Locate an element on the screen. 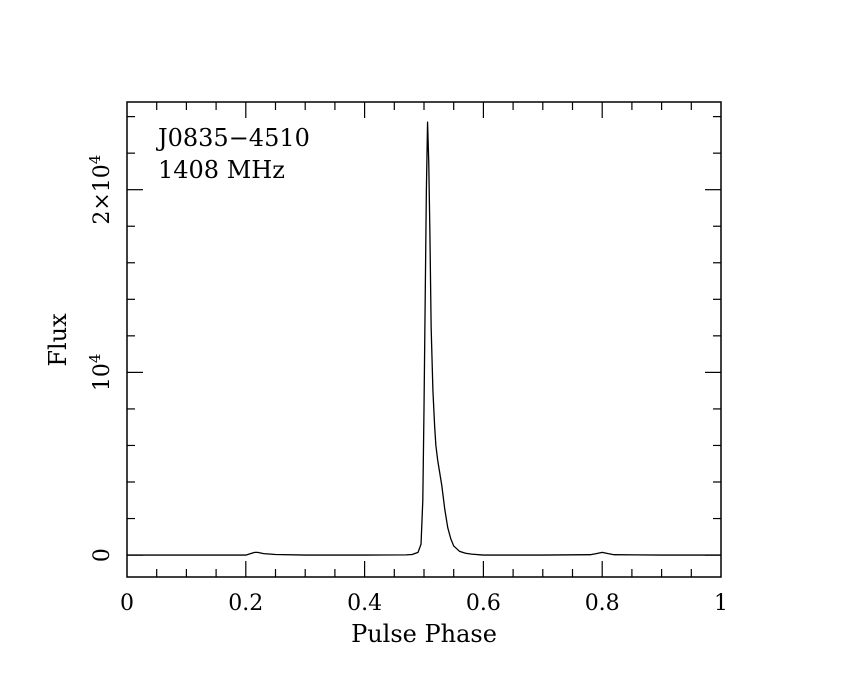  y-tick-label: 104 is located at coordinates (100, 373).